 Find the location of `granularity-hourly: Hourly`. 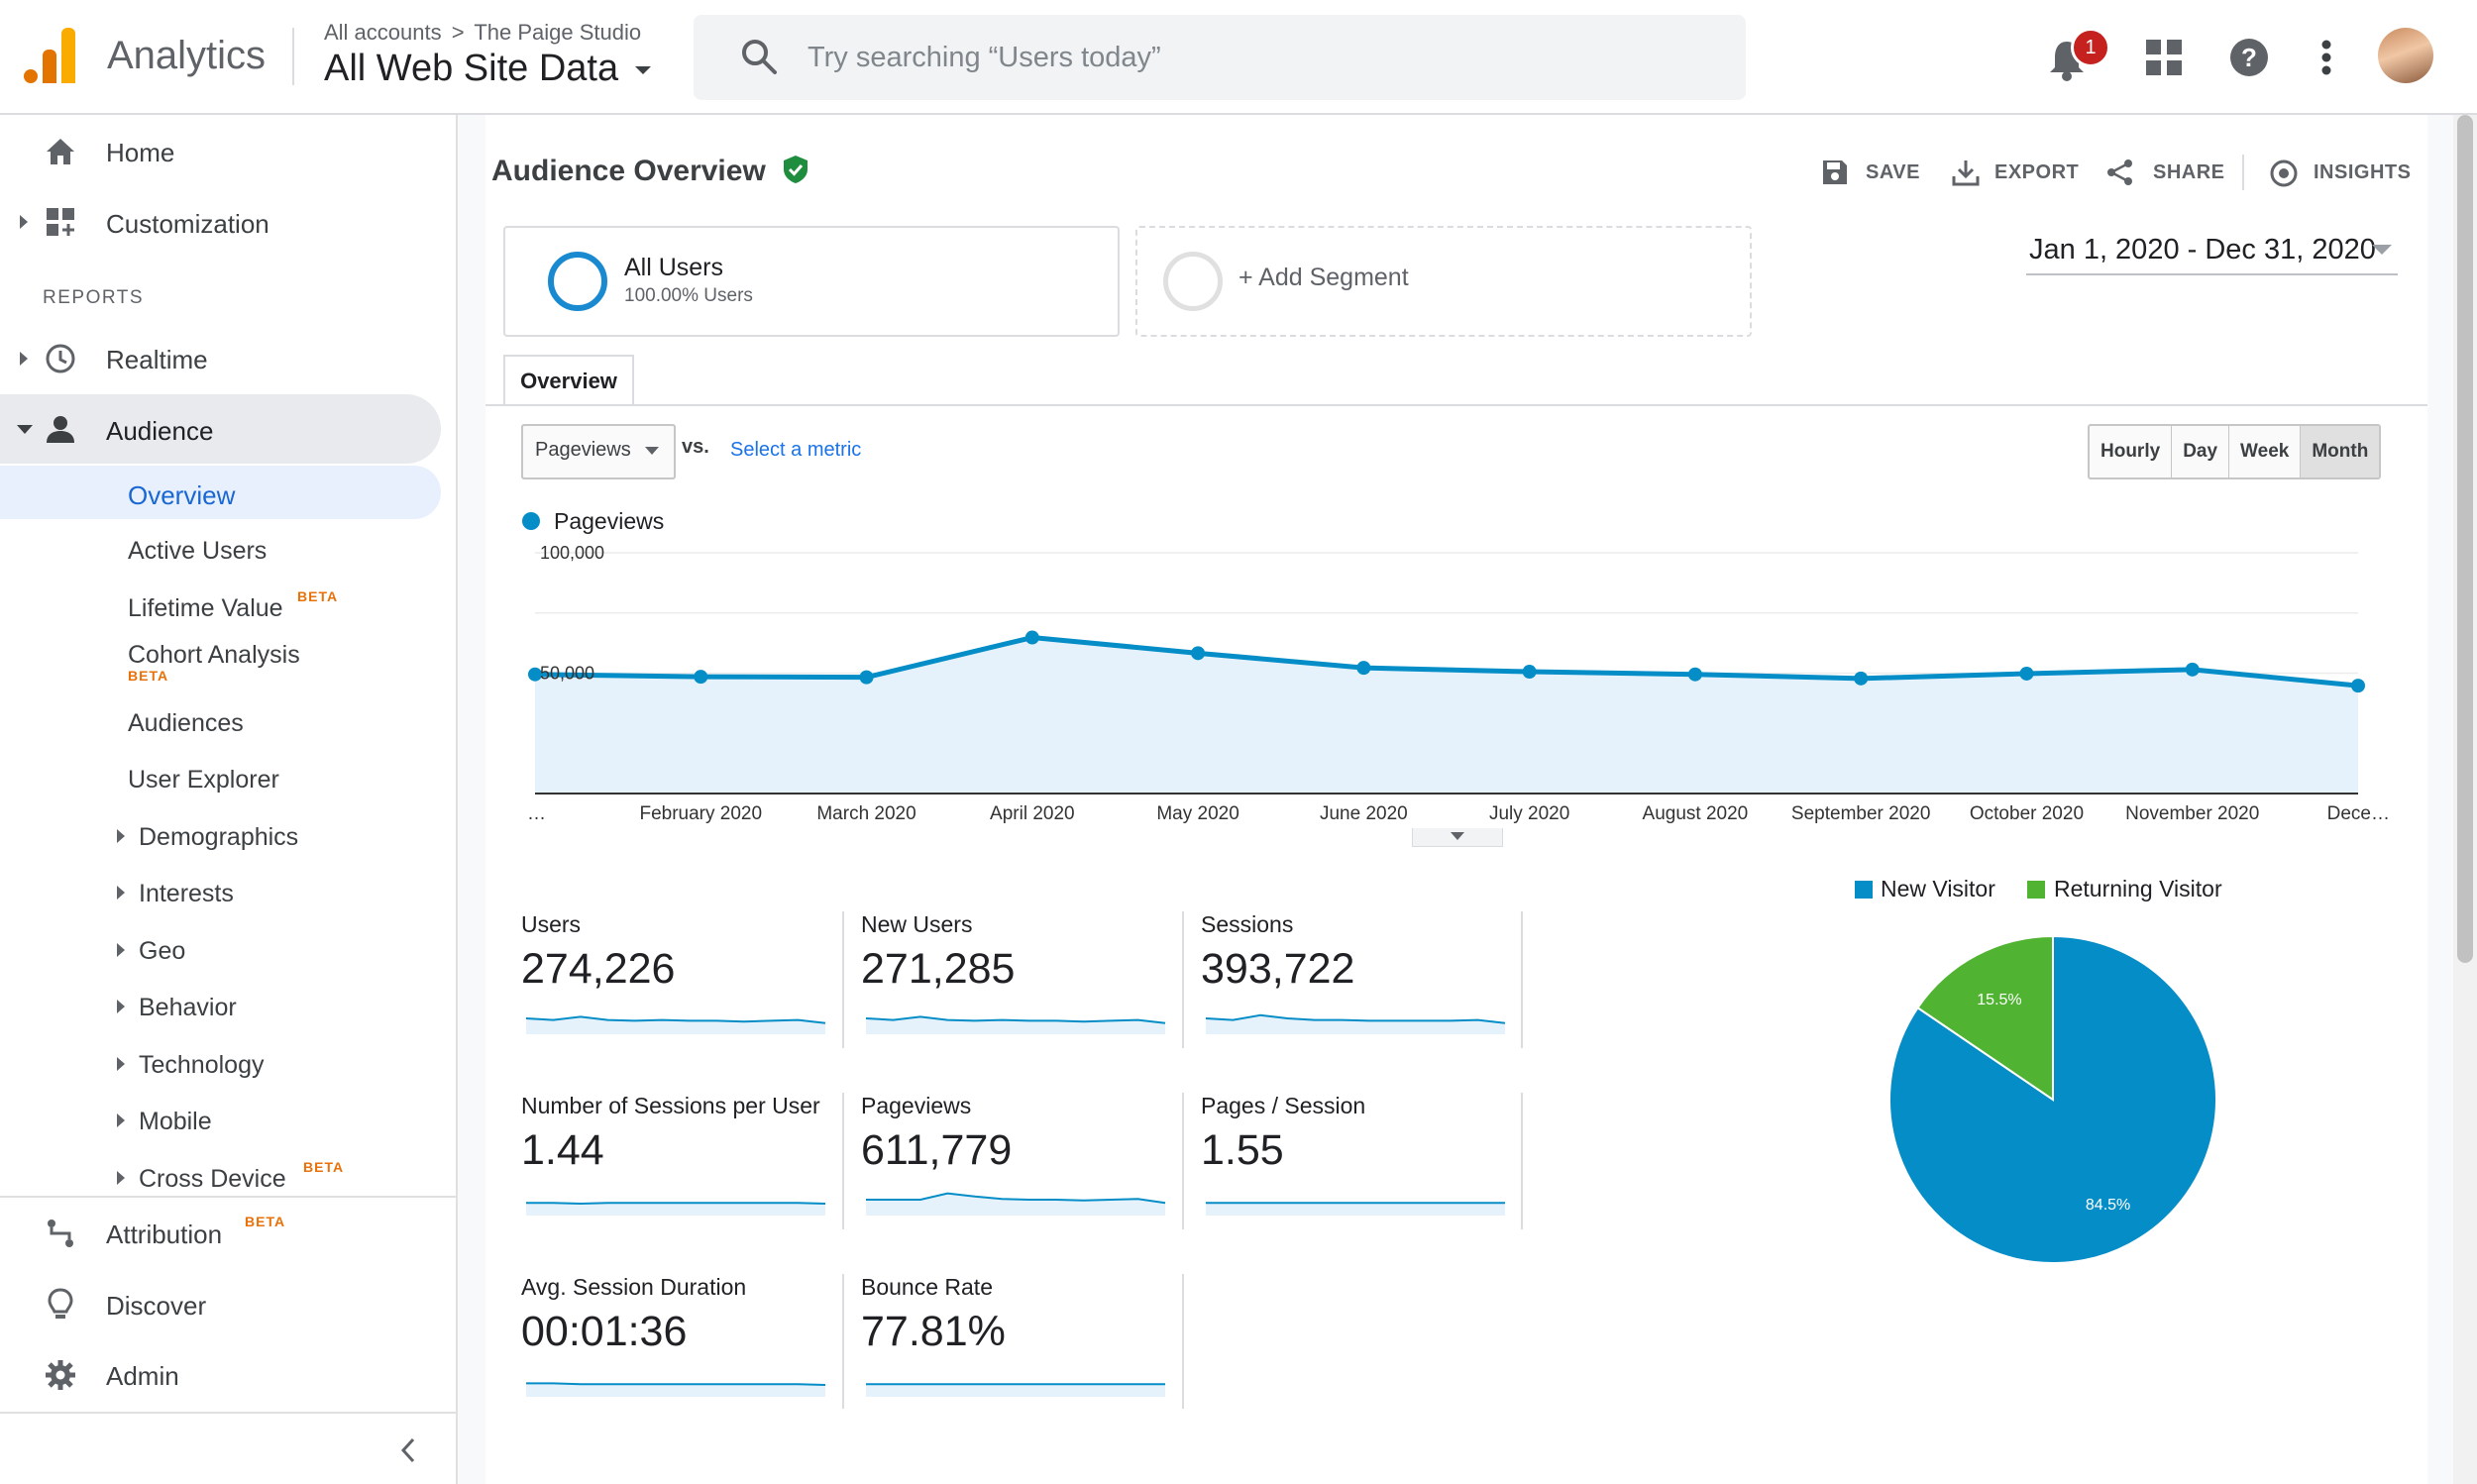

granularity-hourly: Hourly is located at coordinates (2131, 452).